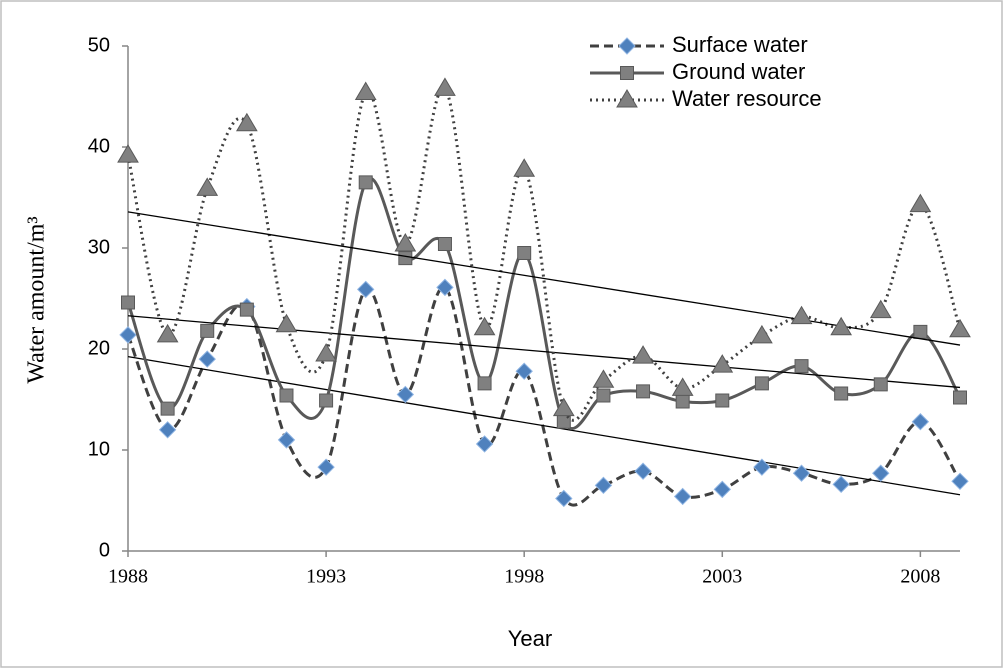 The width and height of the screenshot is (1004, 669). I want to click on y-tick-label: 50, so click(99, 45).